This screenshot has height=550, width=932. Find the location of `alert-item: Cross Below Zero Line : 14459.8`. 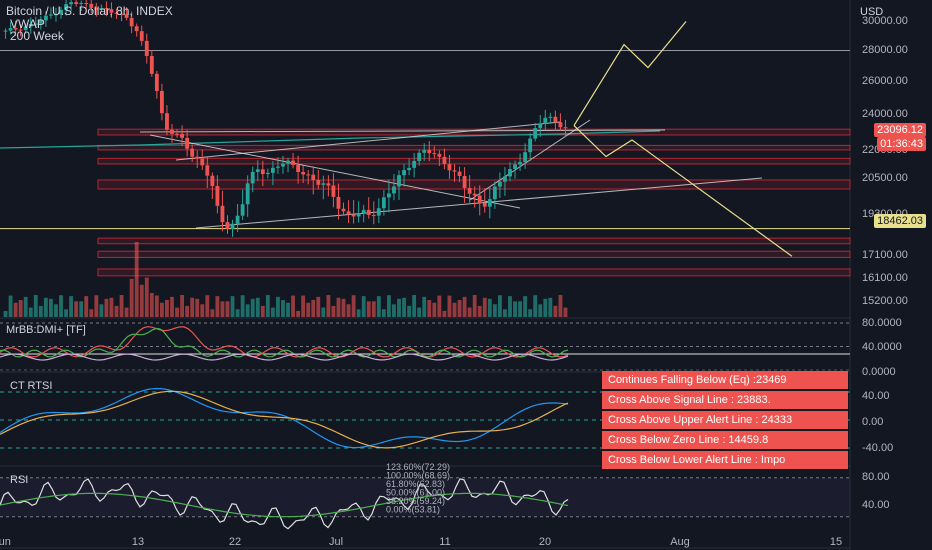

alert-item: Cross Below Zero Line : 14459.8 is located at coordinates (725, 440).